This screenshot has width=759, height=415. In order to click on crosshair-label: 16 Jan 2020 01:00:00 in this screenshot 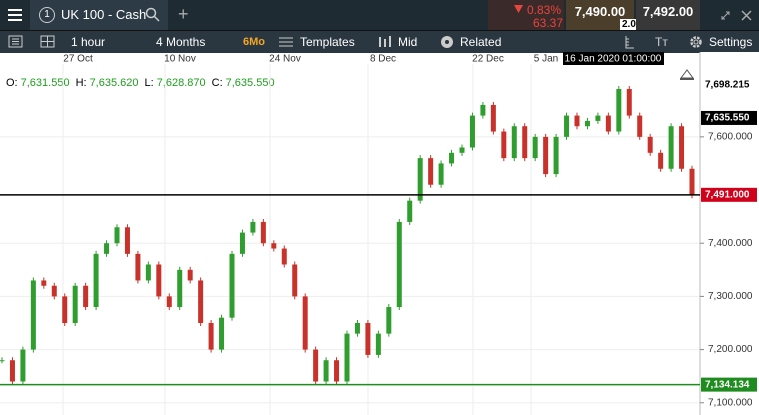, I will do `click(613, 59)`.